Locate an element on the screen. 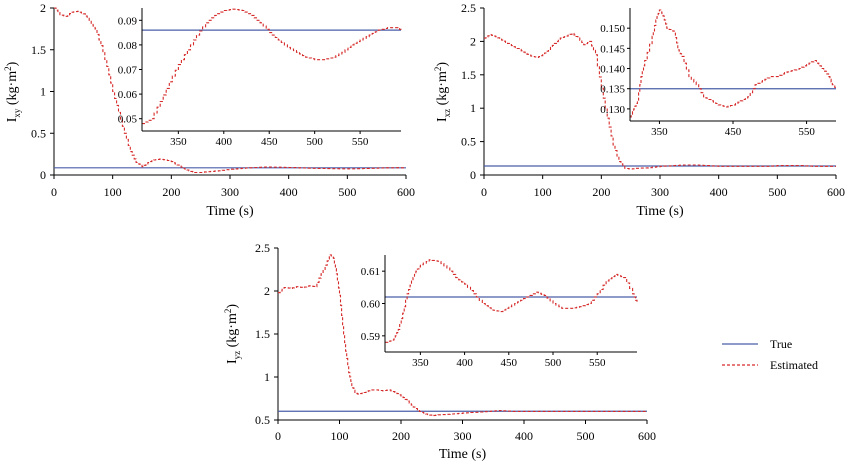 This screenshot has width=850, height=463. inset-iyz: 350 400 450 500 550 0.59 0.60 0.61 is located at coordinates (499, 312).